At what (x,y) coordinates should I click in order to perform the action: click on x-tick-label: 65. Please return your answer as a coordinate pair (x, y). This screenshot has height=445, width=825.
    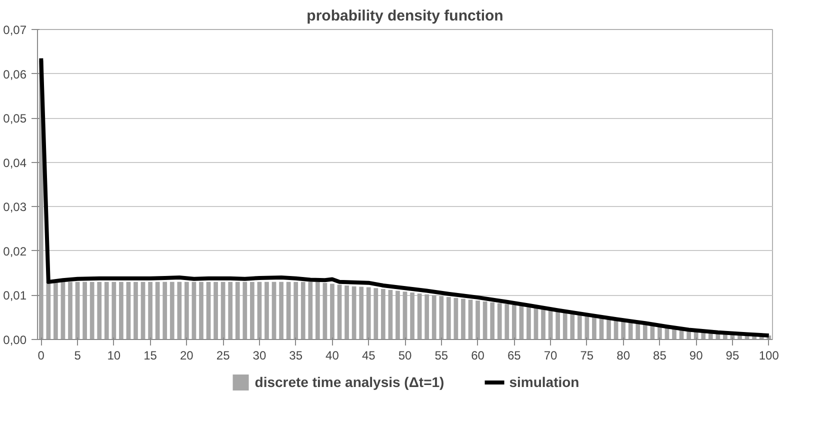
    Looking at the image, I should click on (514, 355).